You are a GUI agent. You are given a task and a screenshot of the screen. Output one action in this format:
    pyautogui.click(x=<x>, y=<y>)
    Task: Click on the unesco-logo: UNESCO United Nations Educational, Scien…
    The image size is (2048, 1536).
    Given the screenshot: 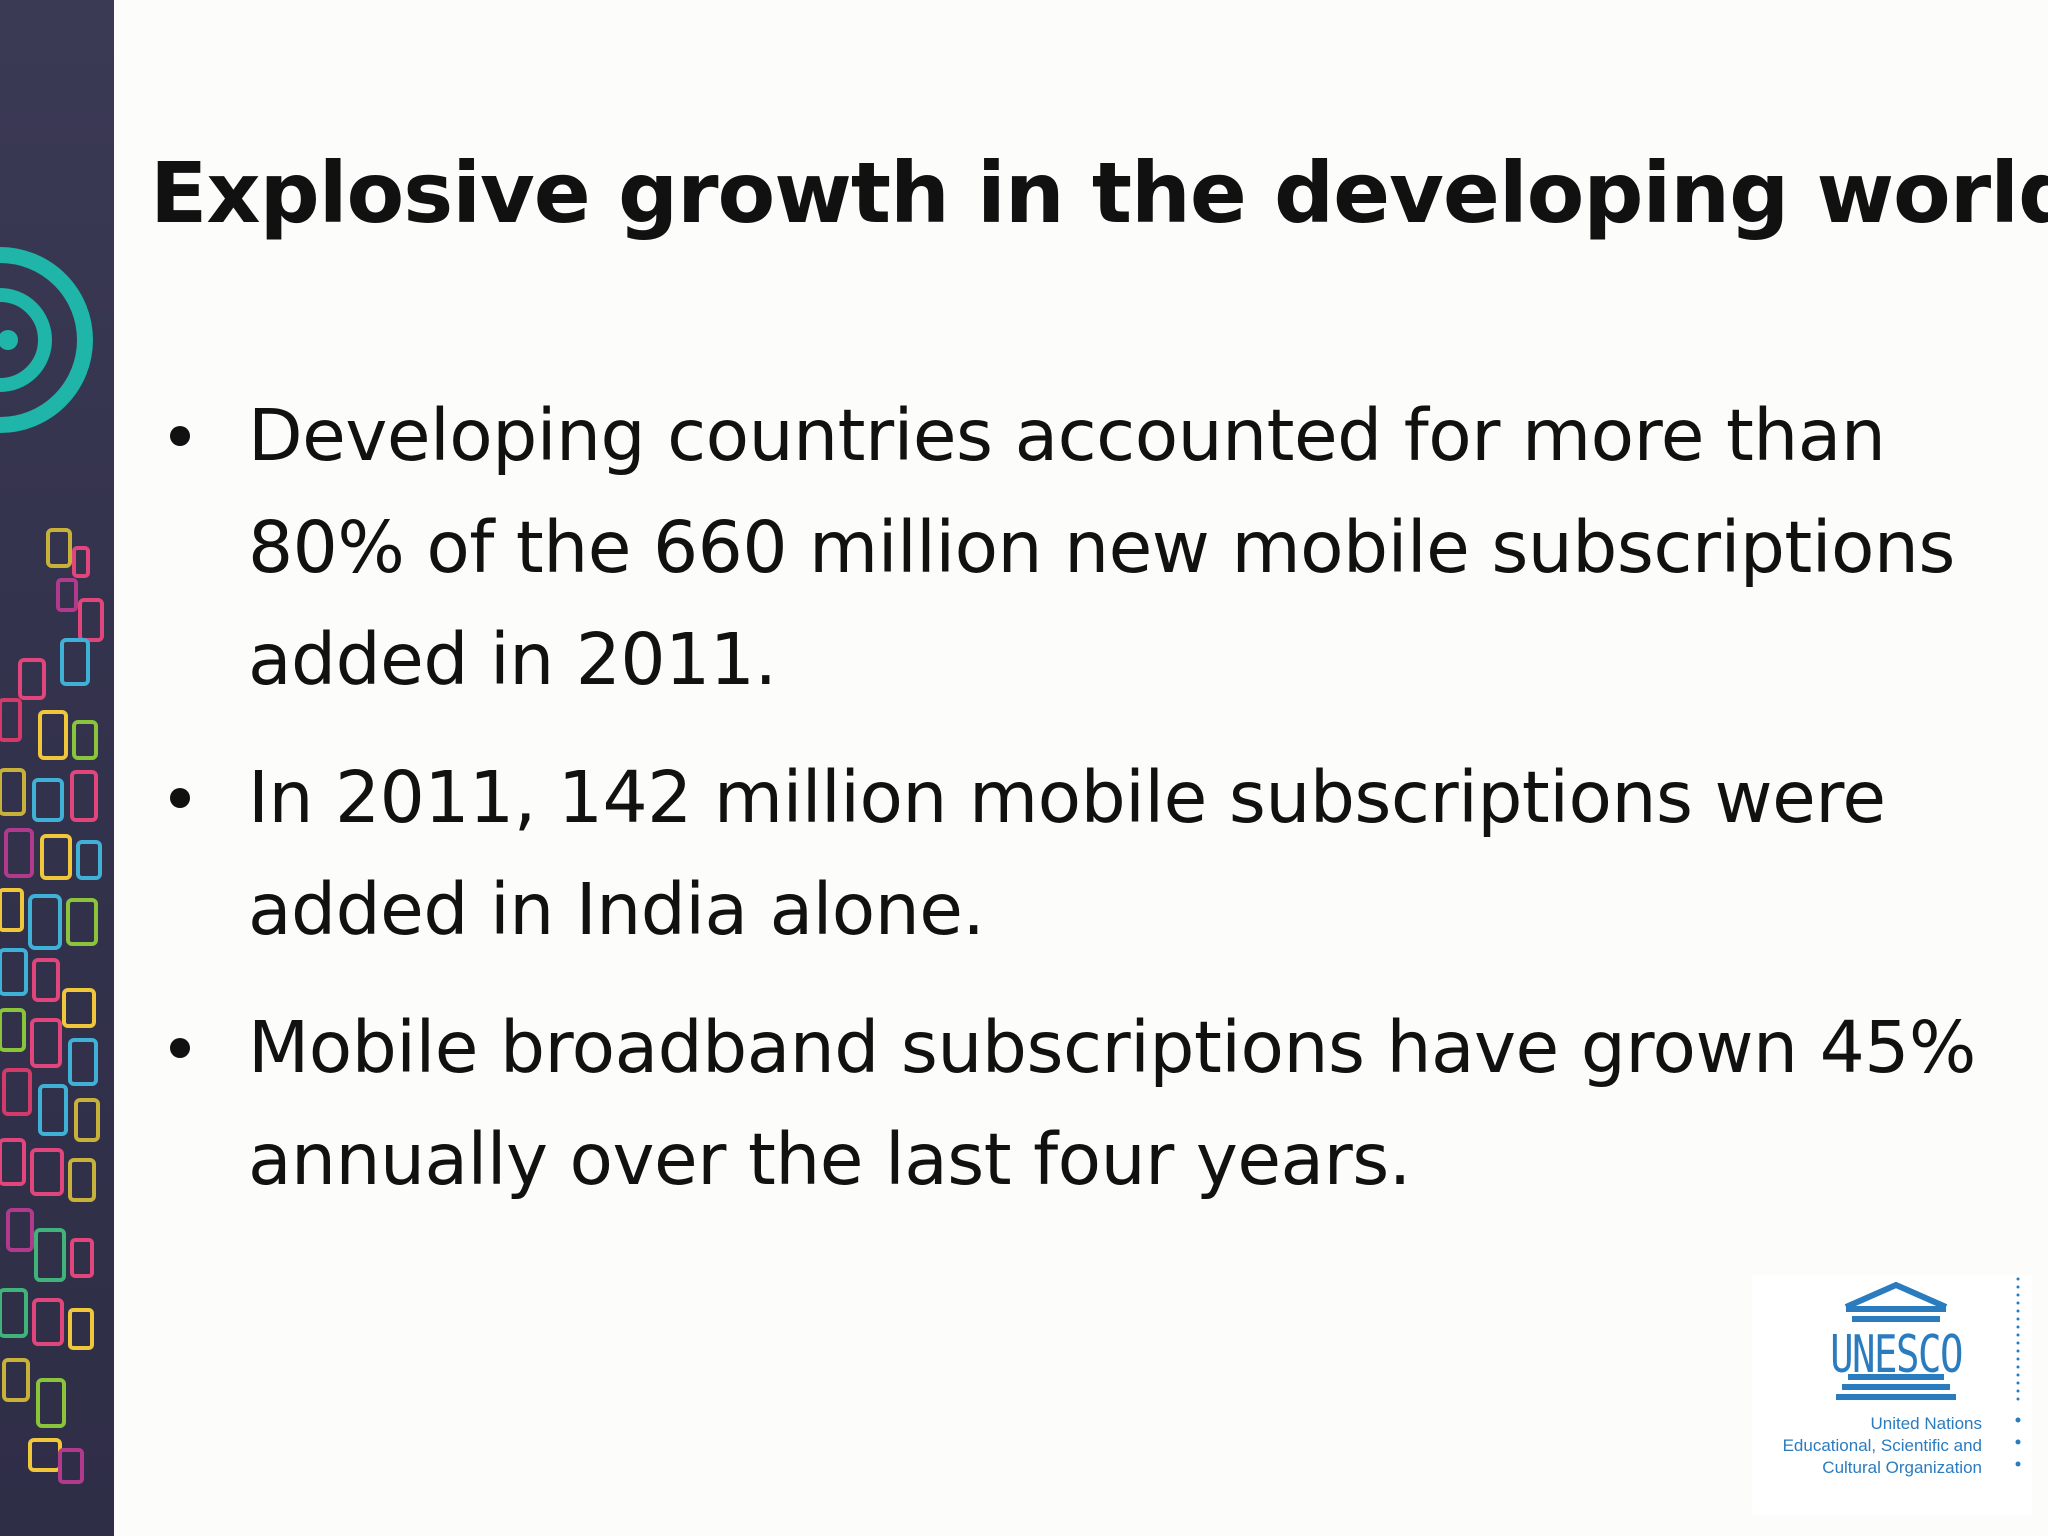 What is the action you would take?
    pyautogui.click(x=1892, y=1395)
    